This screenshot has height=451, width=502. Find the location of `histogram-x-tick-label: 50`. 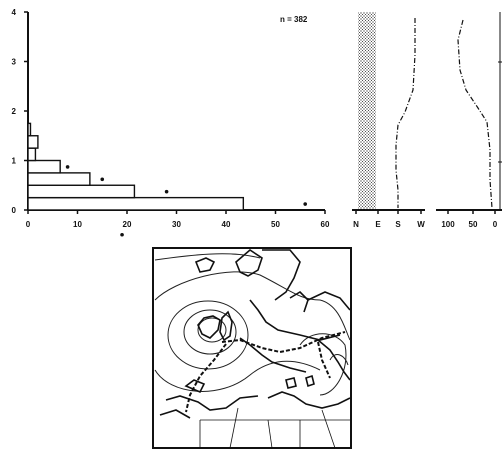

histogram-x-tick-label: 50 is located at coordinates (275, 224).